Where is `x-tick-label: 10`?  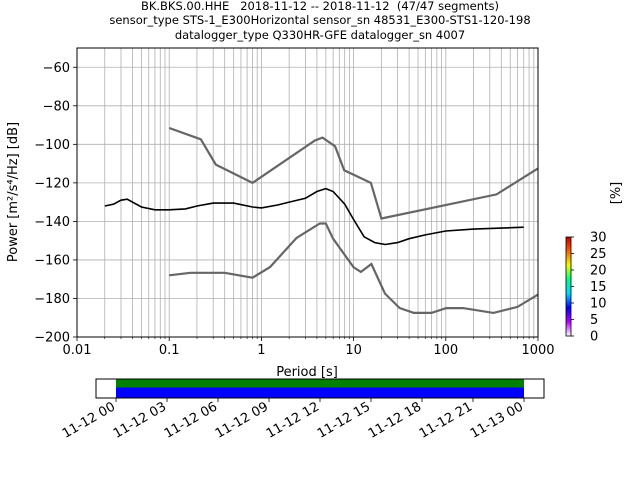
x-tick-label: 10 is located at coordinates (353, 350).